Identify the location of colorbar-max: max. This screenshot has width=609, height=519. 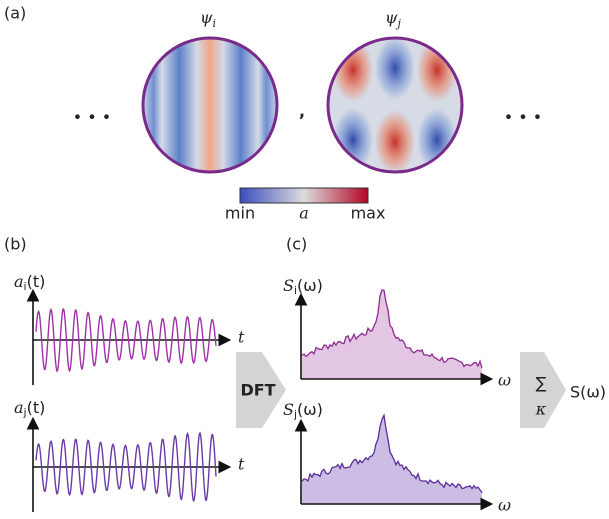
(368, 213).